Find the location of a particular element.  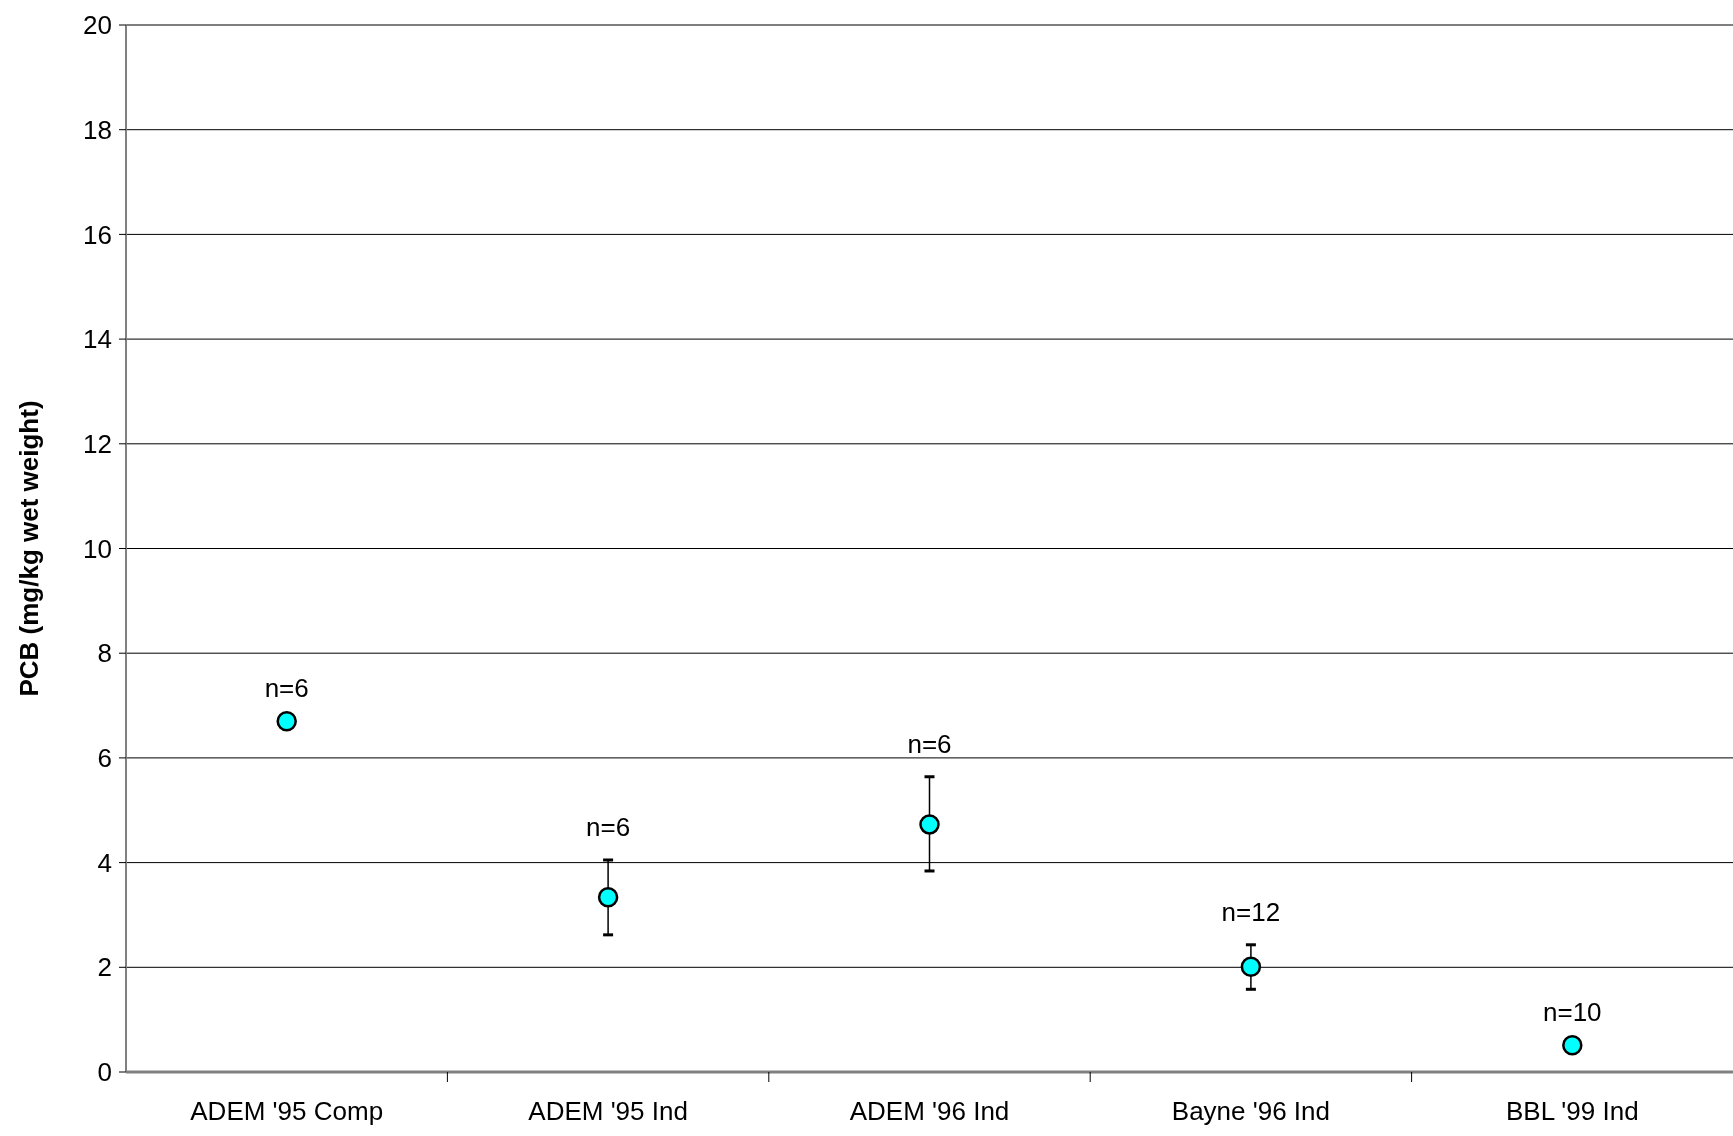

x-tick-label: ADEM '96 Ind is located at coordinates (929, 1111).